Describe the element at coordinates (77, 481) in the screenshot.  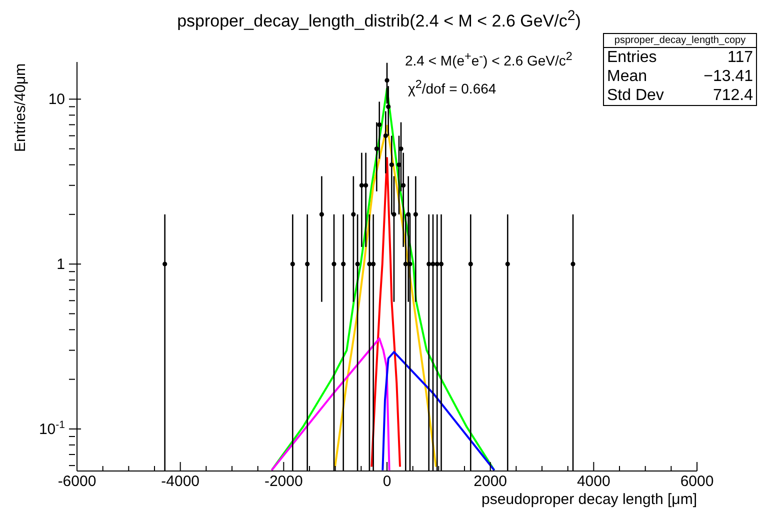
I see `x-tick-label: -6000` at that location.